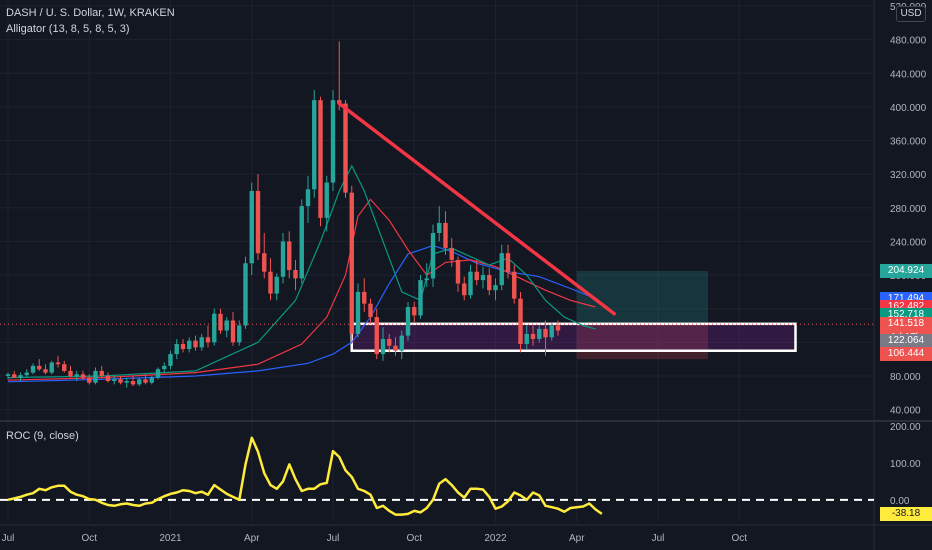 This screenshot has width=932, height=550. Describe the element at coordinates (908, 74) in the screenshot. I see `price-axis-label: 440.000` at that location.